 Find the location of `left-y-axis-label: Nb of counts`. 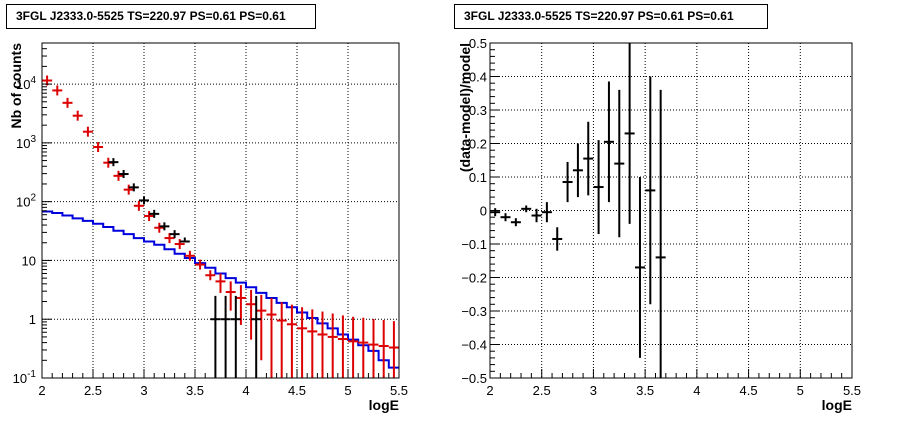

left-y-axis-label: Nb of counts is located at coordinates (16, 86).